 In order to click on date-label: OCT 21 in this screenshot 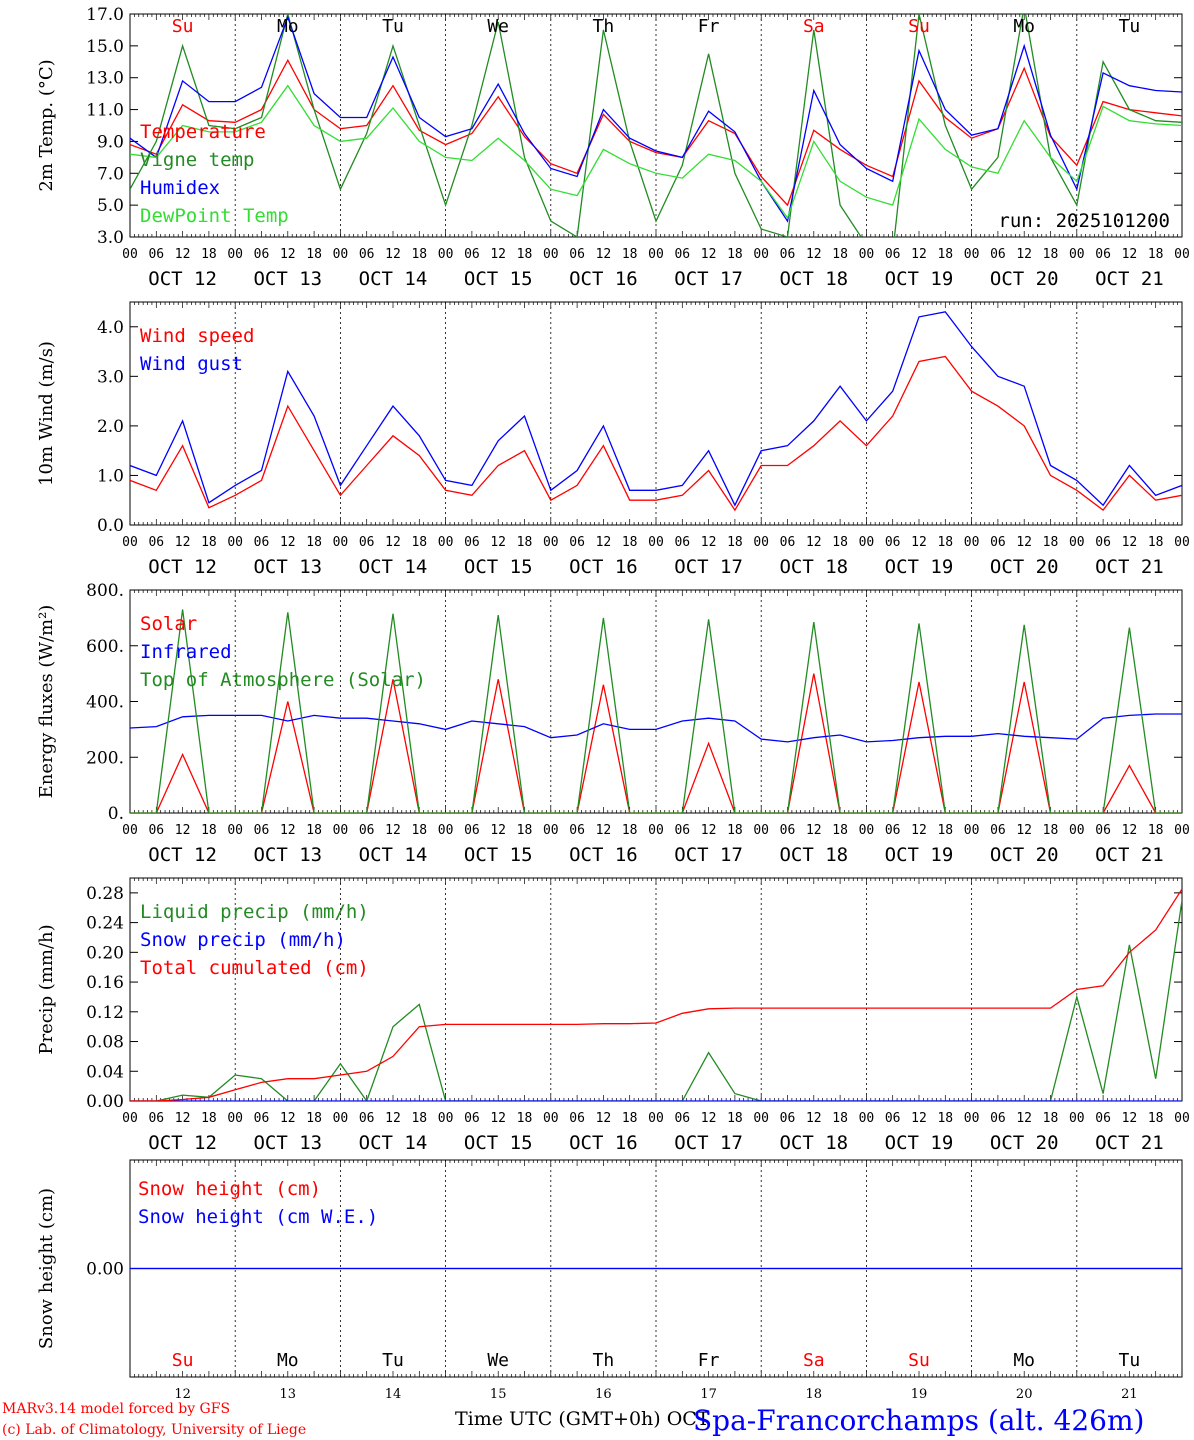, I will do `click(1129, 567)`.